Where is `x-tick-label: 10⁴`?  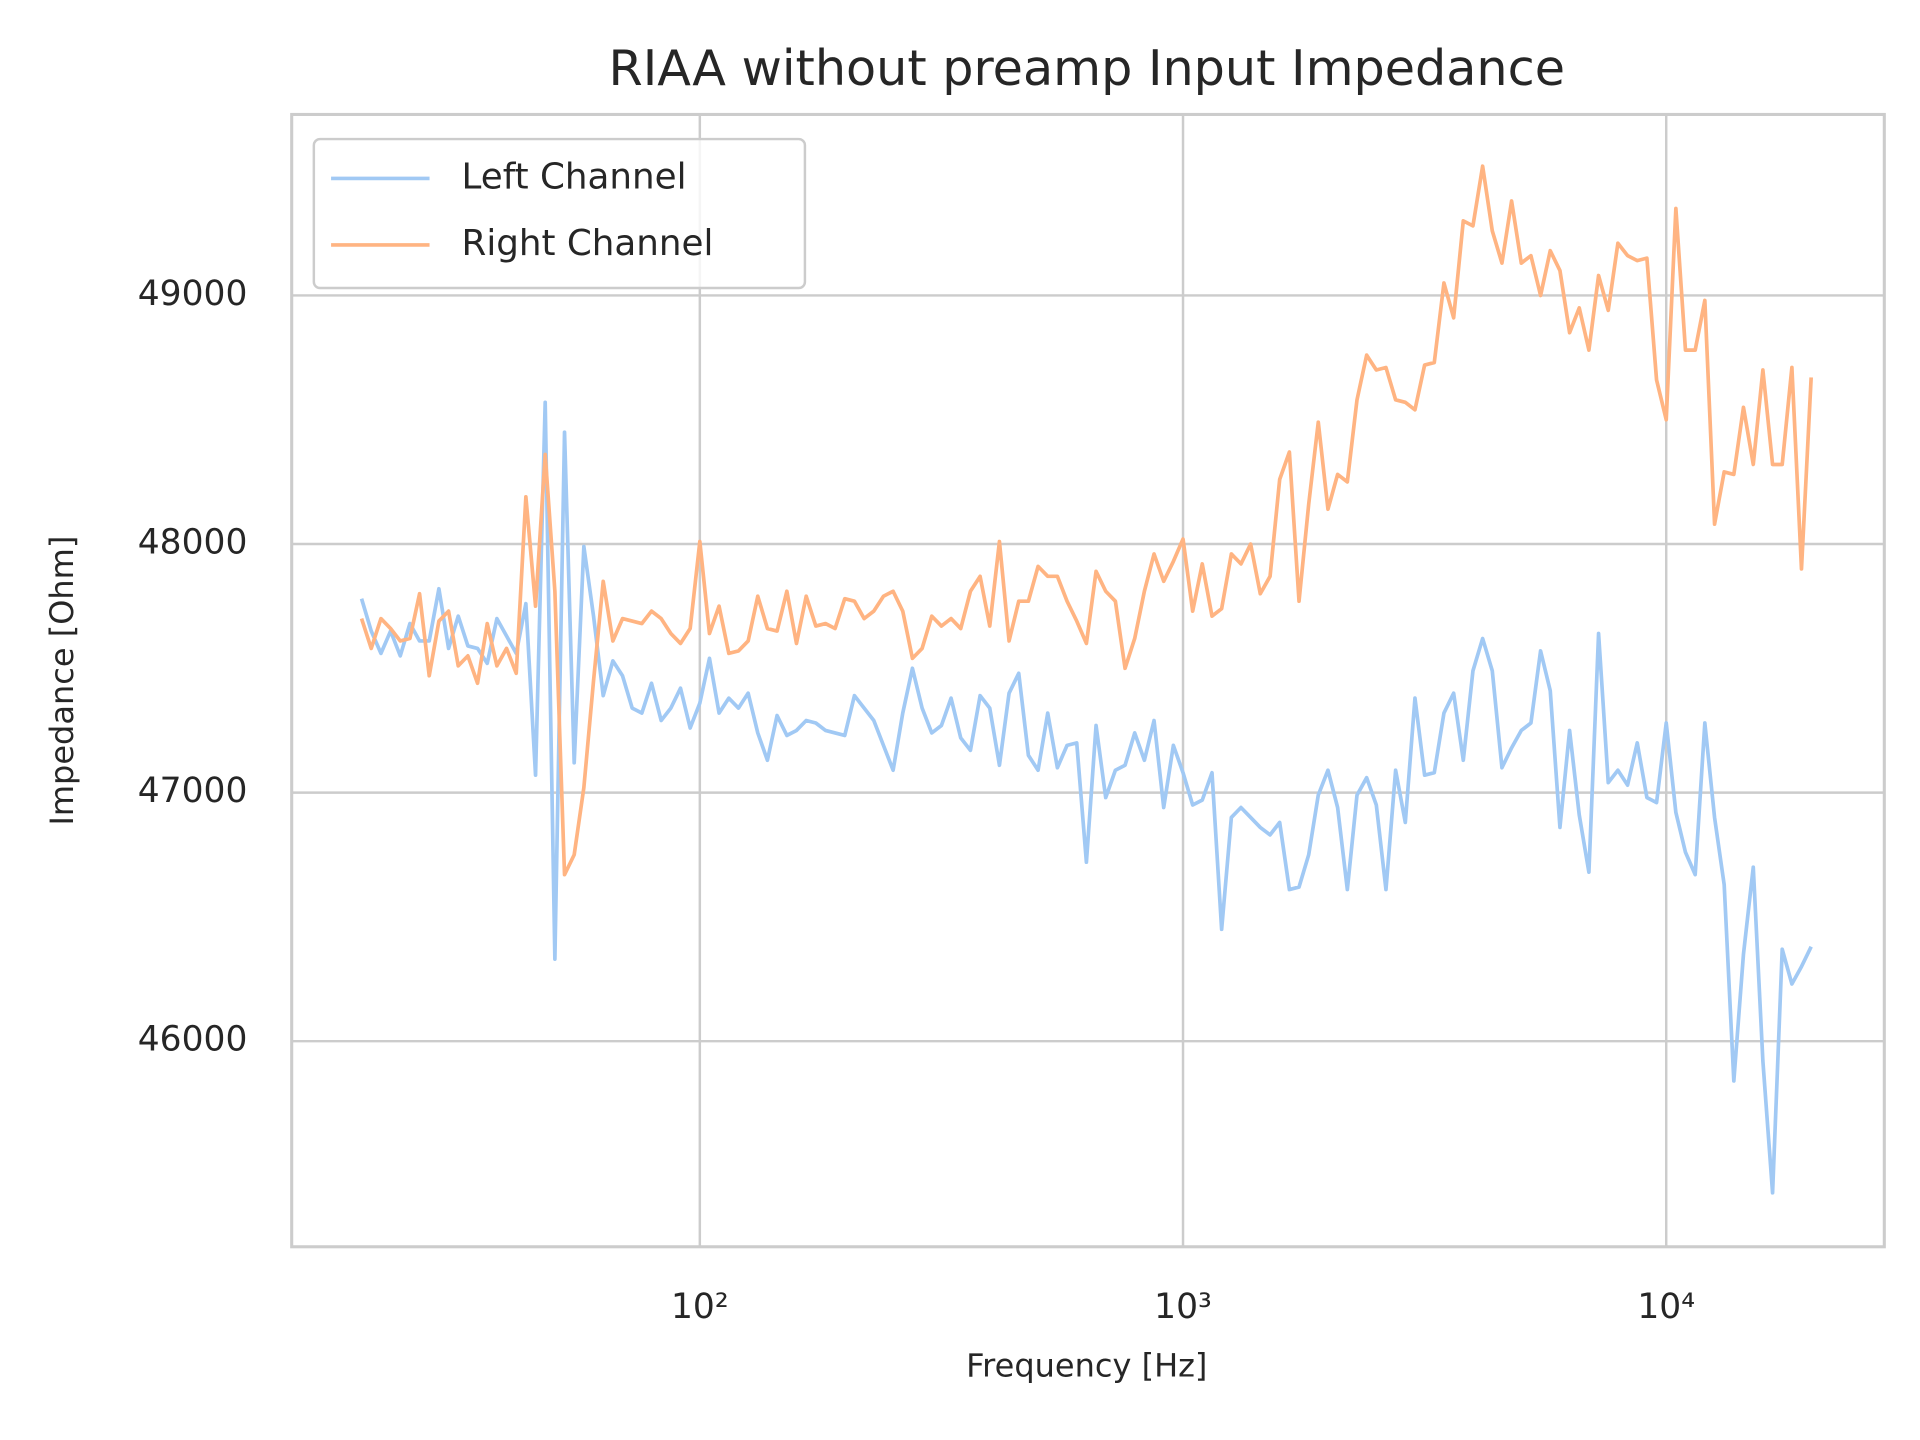
x-tick-label: 10⁴ is located at coordinates (1666, 1307).